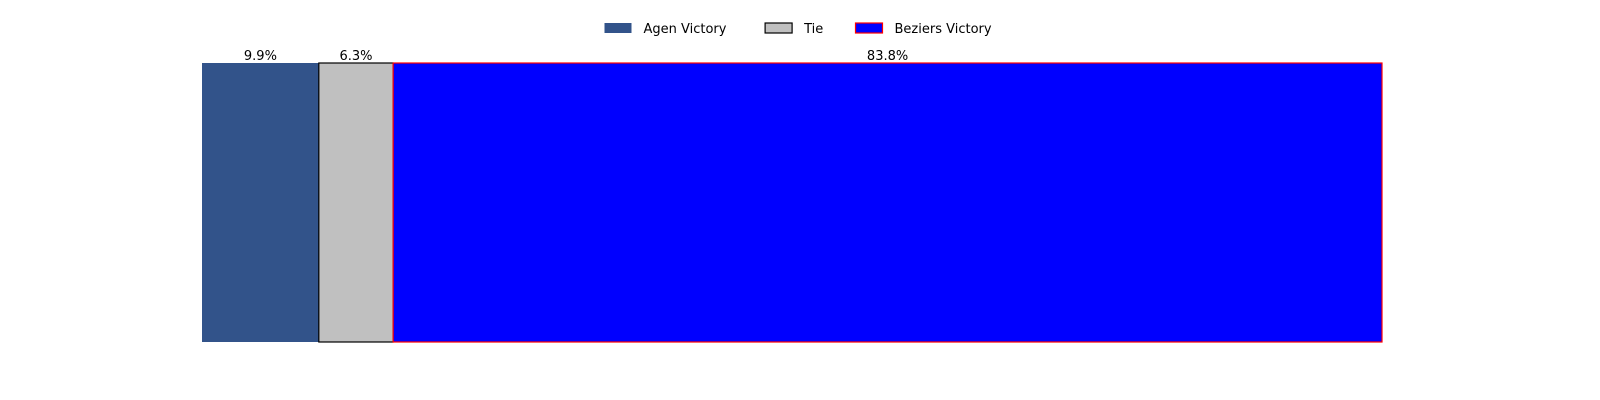  Describe the element at coordinates (618, 28) in the screenshot. I see `legend-swatch-agen-victory` at that location.